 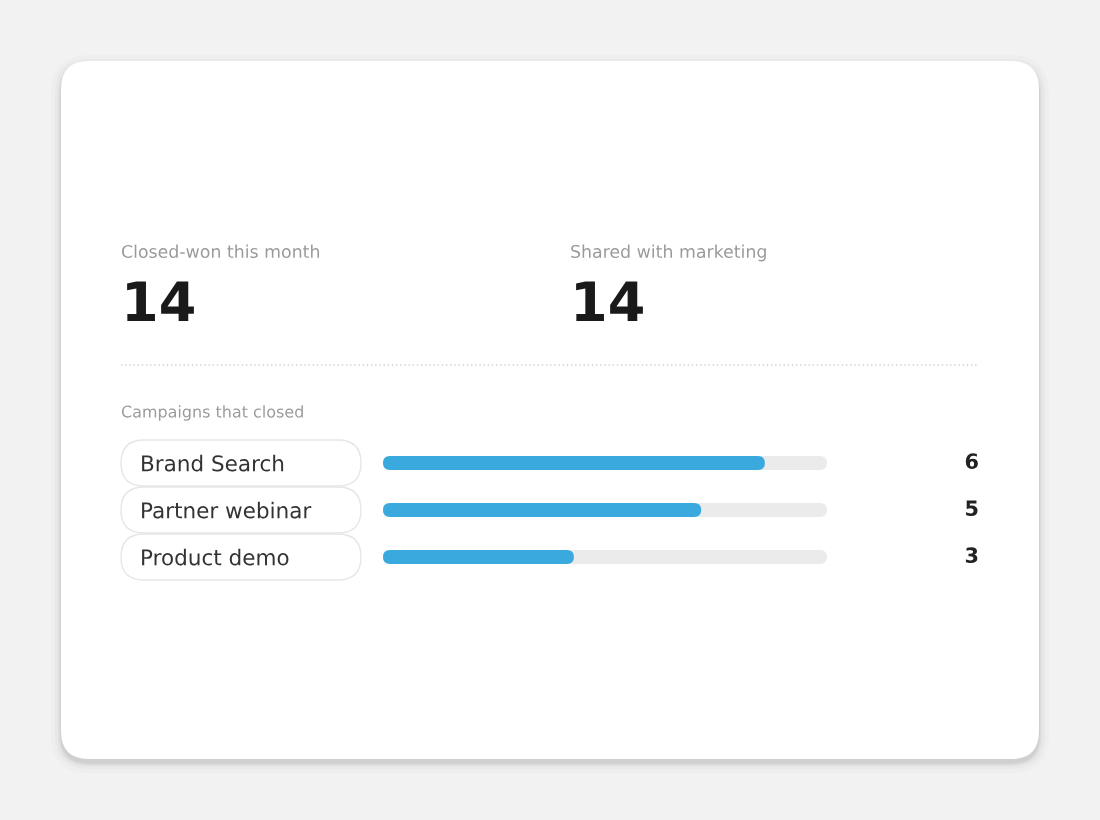 What do you see at coordinates (213, 463) in the screenshot?
I see `y-tick-label: Brand Search` at bounding box center [213, 463].